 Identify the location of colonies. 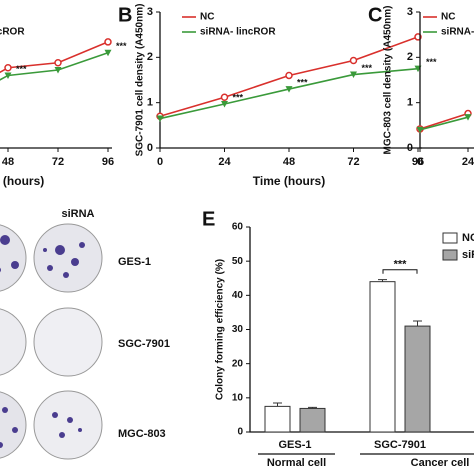
(42, 341).